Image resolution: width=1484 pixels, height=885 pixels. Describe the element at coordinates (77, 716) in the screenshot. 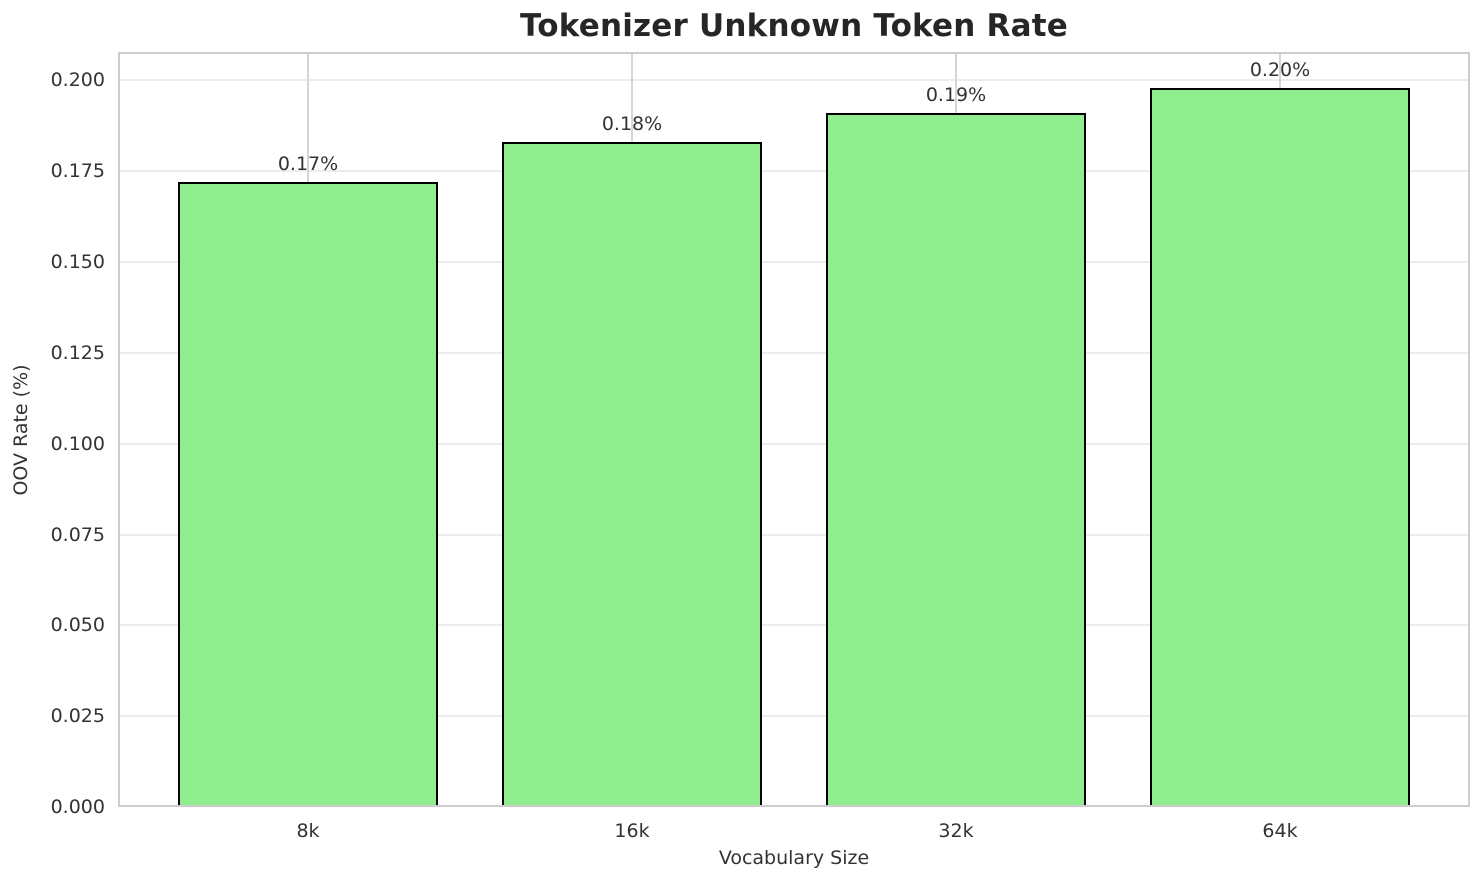

I see `y-tick-label: 0.025` at that location.